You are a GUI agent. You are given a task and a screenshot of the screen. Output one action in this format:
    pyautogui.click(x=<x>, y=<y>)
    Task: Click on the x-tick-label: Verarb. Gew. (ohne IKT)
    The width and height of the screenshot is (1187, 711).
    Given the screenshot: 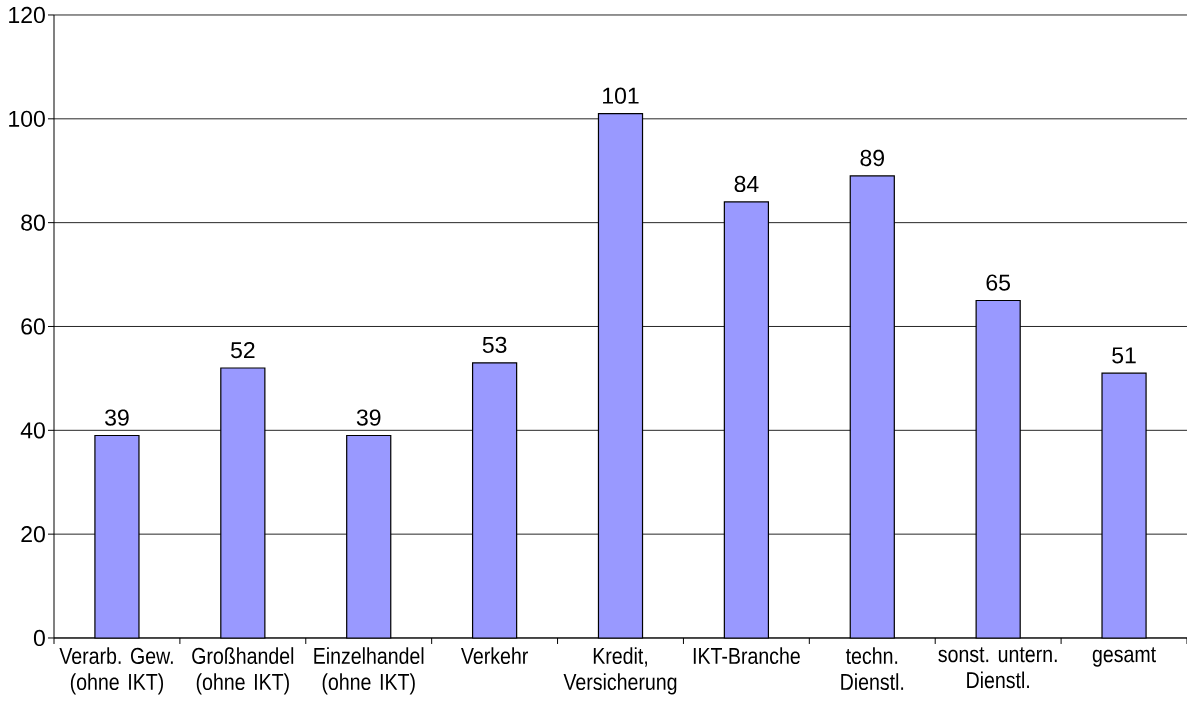 What is the action you would take?
    pyautogui.click(x=116, y=671)
    